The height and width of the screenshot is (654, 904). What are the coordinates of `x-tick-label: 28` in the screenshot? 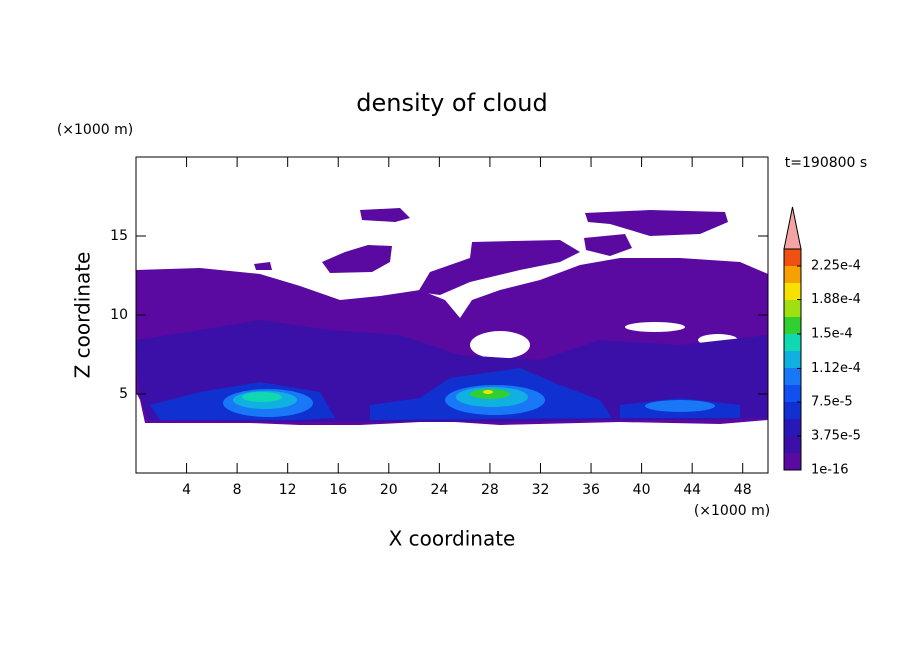 It's located at (490, 490).